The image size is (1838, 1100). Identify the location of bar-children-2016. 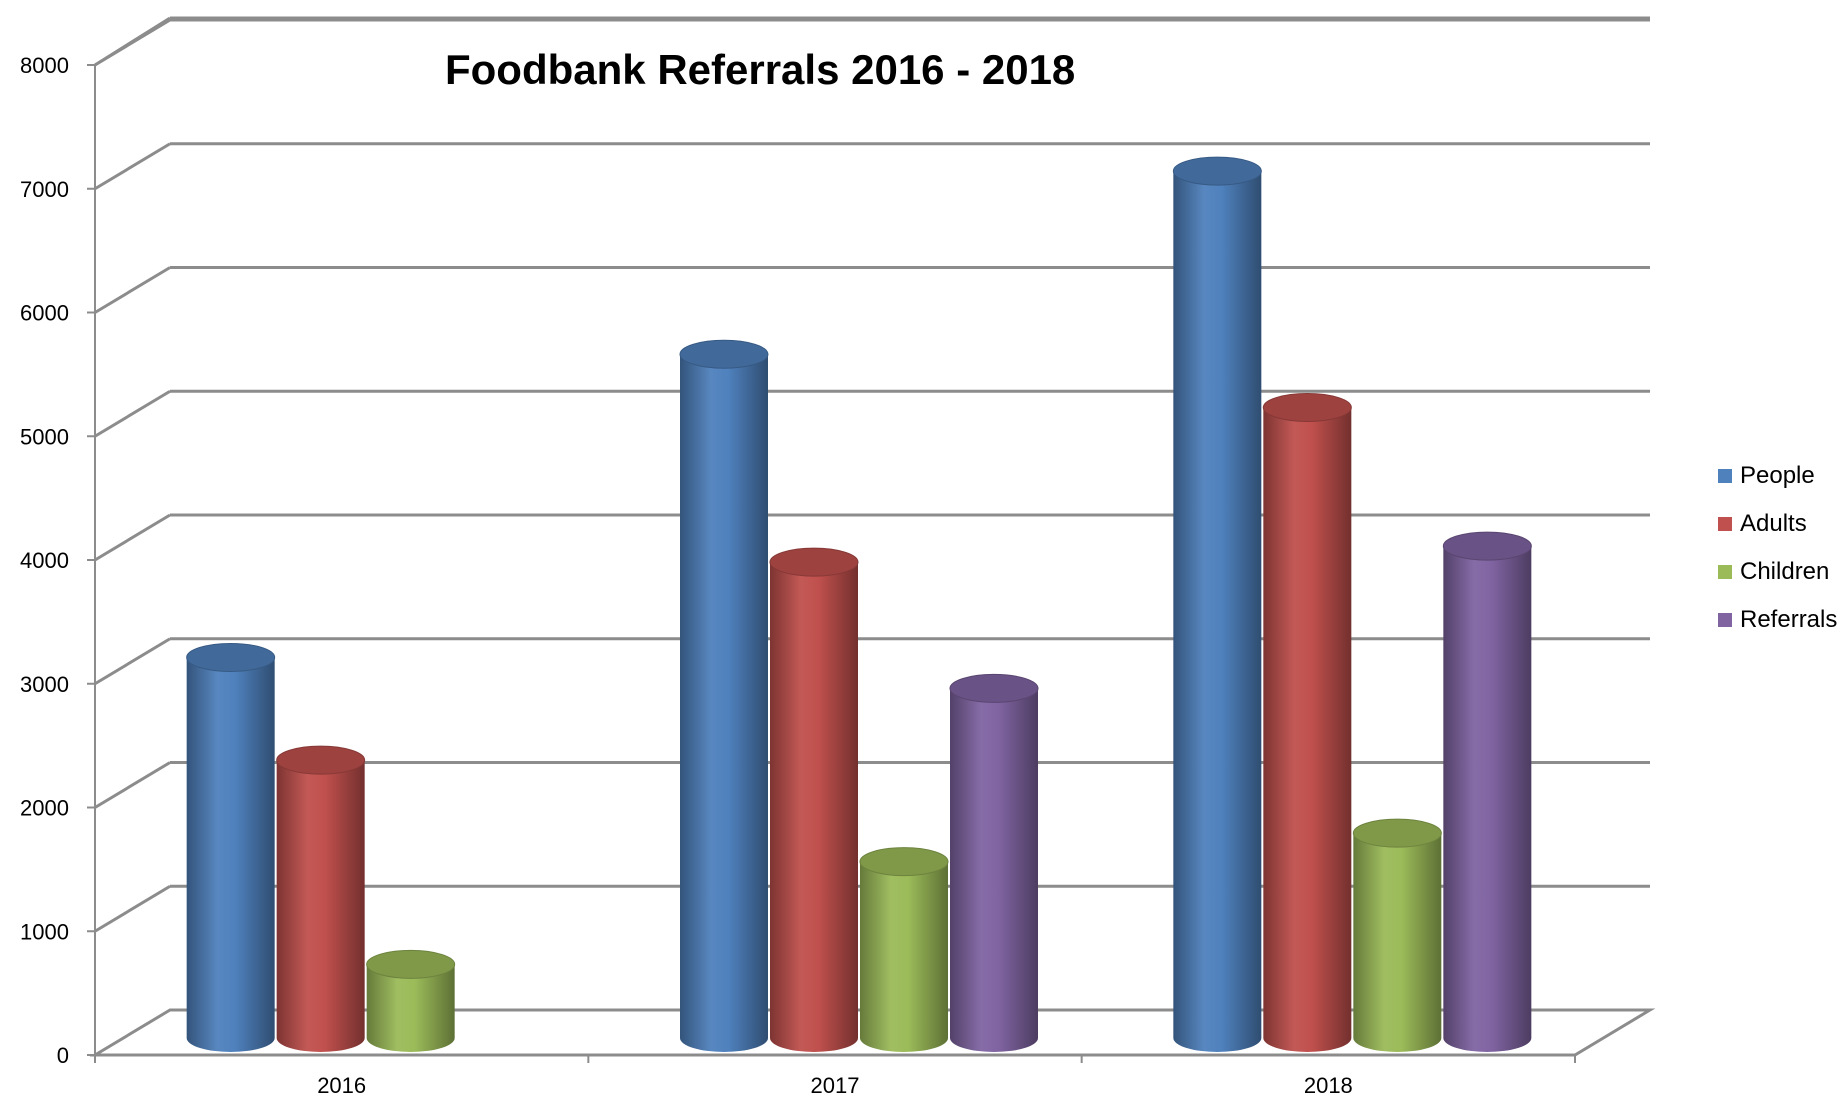
(411, 1000).